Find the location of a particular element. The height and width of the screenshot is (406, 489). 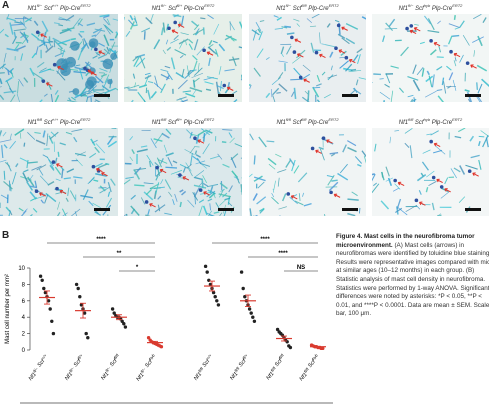

genotype: +/+ is located at coordinates (55, 5).